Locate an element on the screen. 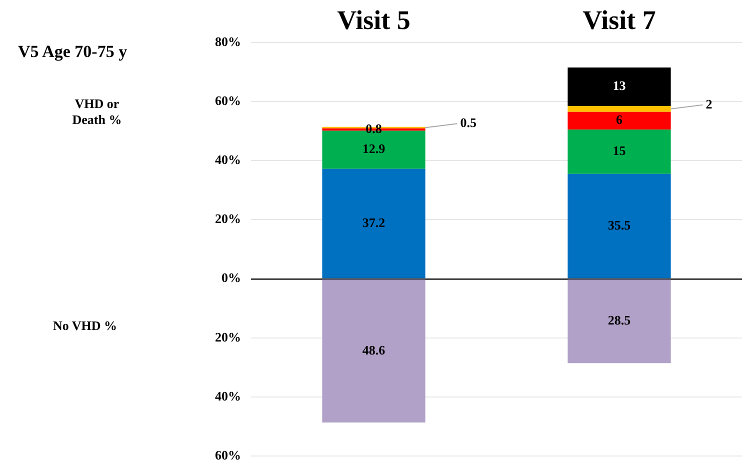 The width and height of the screenshot is (752, 474). data-label: 0.5 is located at coordinates (469, 122).